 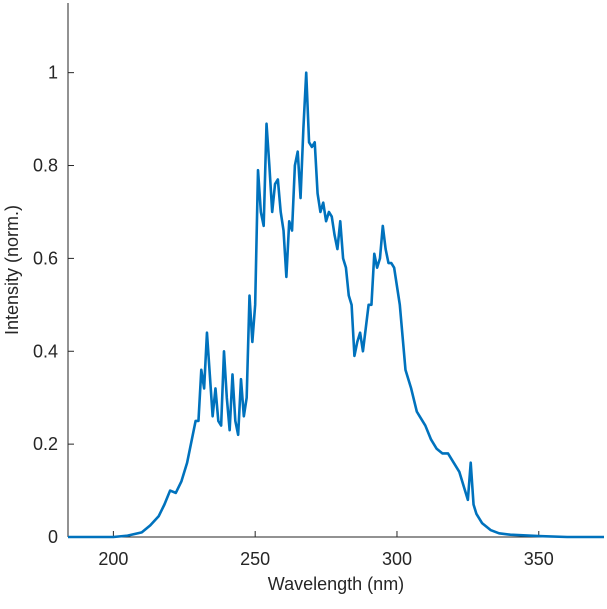 What do you see at coordinates (45, 444) in the screenshot?
I see `y-tick-label: 0.2` at bounding box center [45, 444].